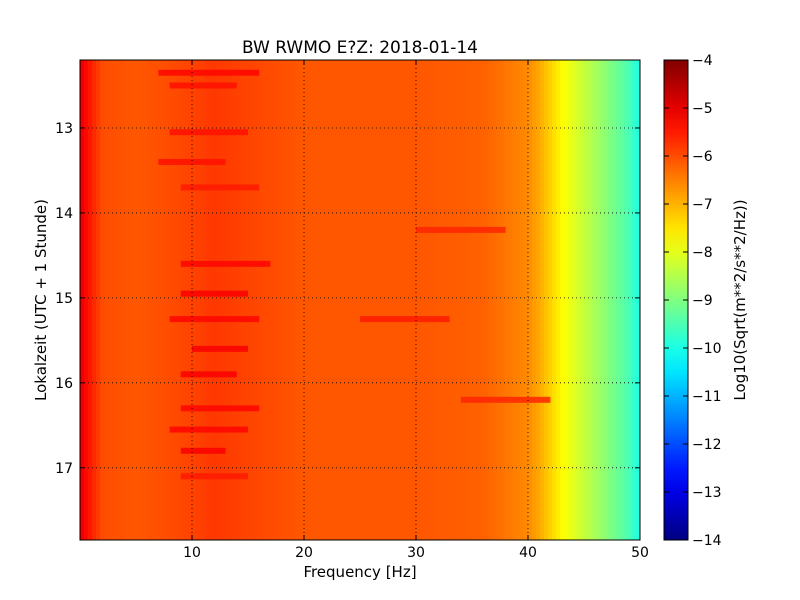  I want to click on colorbar-tick-label: −10, so click(707, 349).